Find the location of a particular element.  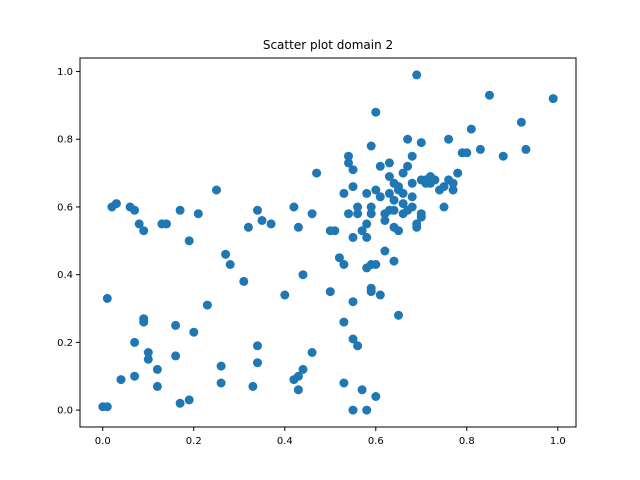

x-tick-label: 0.6 is located at coordinates (376, 441).